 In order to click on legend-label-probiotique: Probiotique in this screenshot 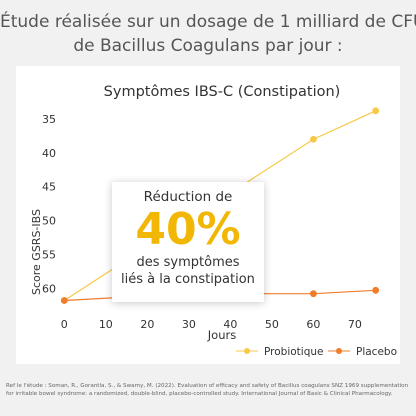, I will do `click(293, 352)`.